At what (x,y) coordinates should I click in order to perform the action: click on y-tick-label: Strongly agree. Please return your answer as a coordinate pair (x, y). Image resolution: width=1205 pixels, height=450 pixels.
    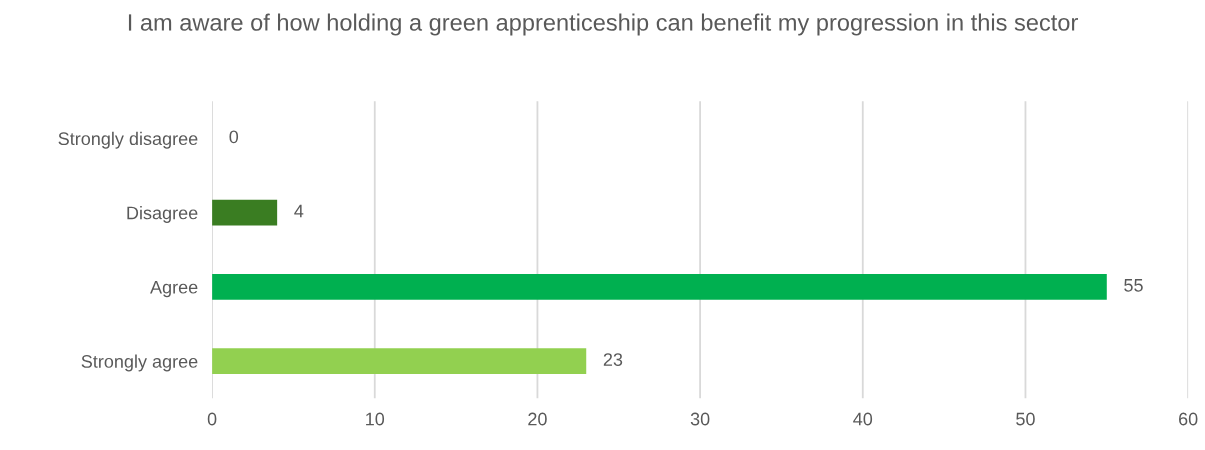
    Looking at the image, I should click on (139, 363).